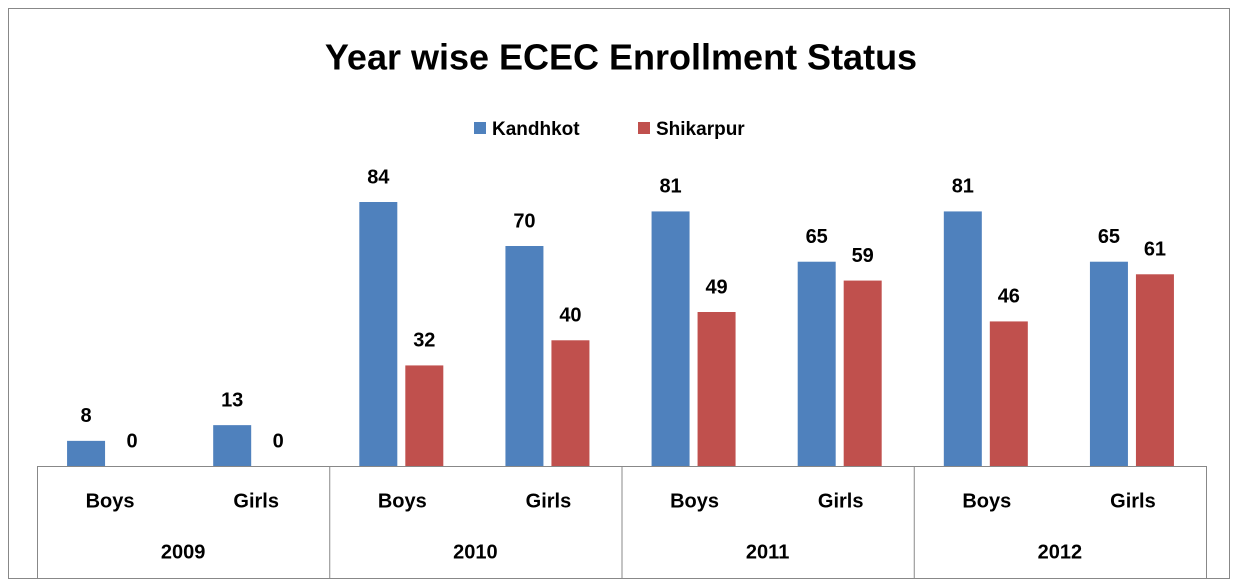 The image size is (1236, 584). Describe the element at coordinates (475, 552) in the screenshot. I see `group-label: 2010` at that location.